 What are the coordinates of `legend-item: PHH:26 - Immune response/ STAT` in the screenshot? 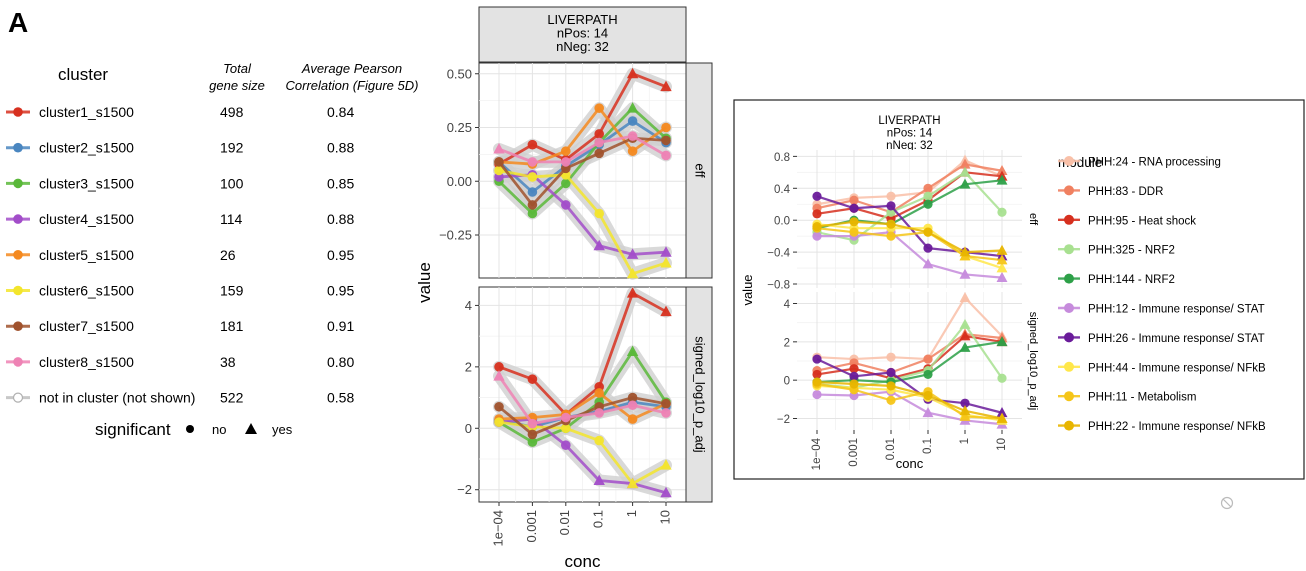 It's located at (1161, 338).